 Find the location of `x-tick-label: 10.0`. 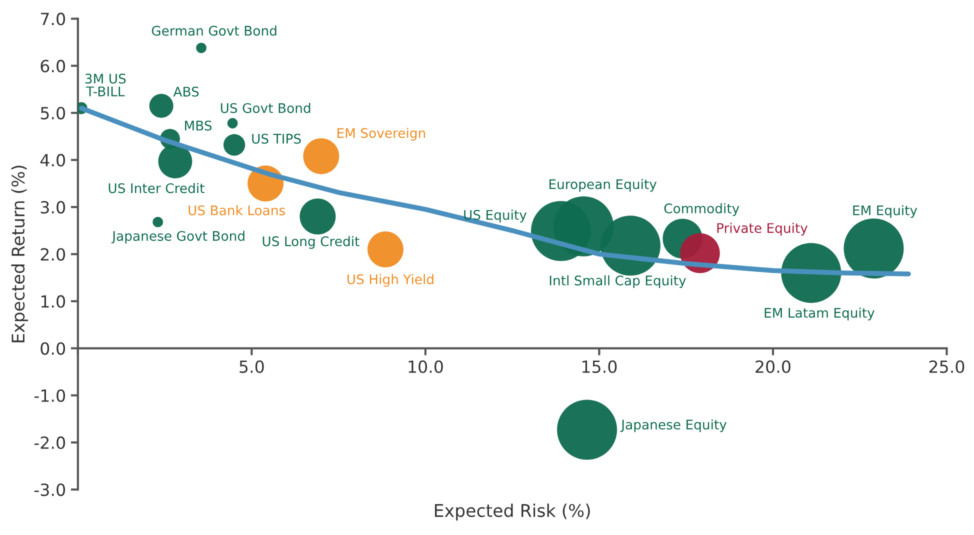

x-tick-label: 10.0 is located at coordinates (425, 366).